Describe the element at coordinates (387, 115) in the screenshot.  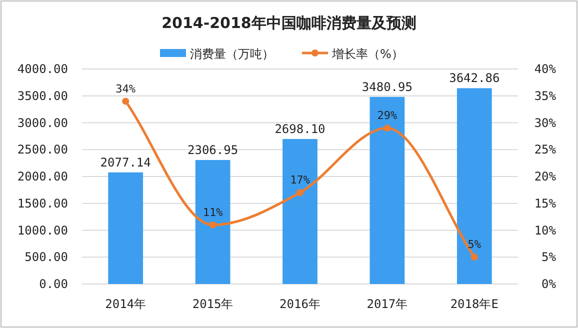
I see `data-label: 29%` at that location.